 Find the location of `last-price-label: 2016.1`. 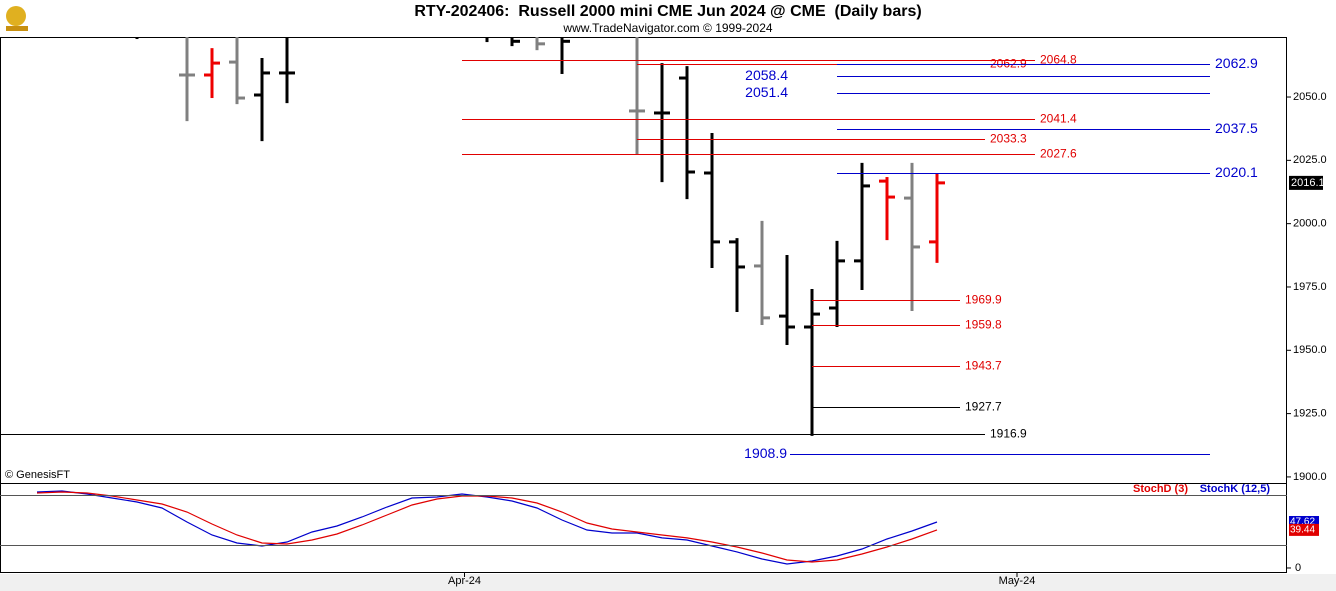

last-price-label: 2016.1 is located at coordinates (1308, 183).